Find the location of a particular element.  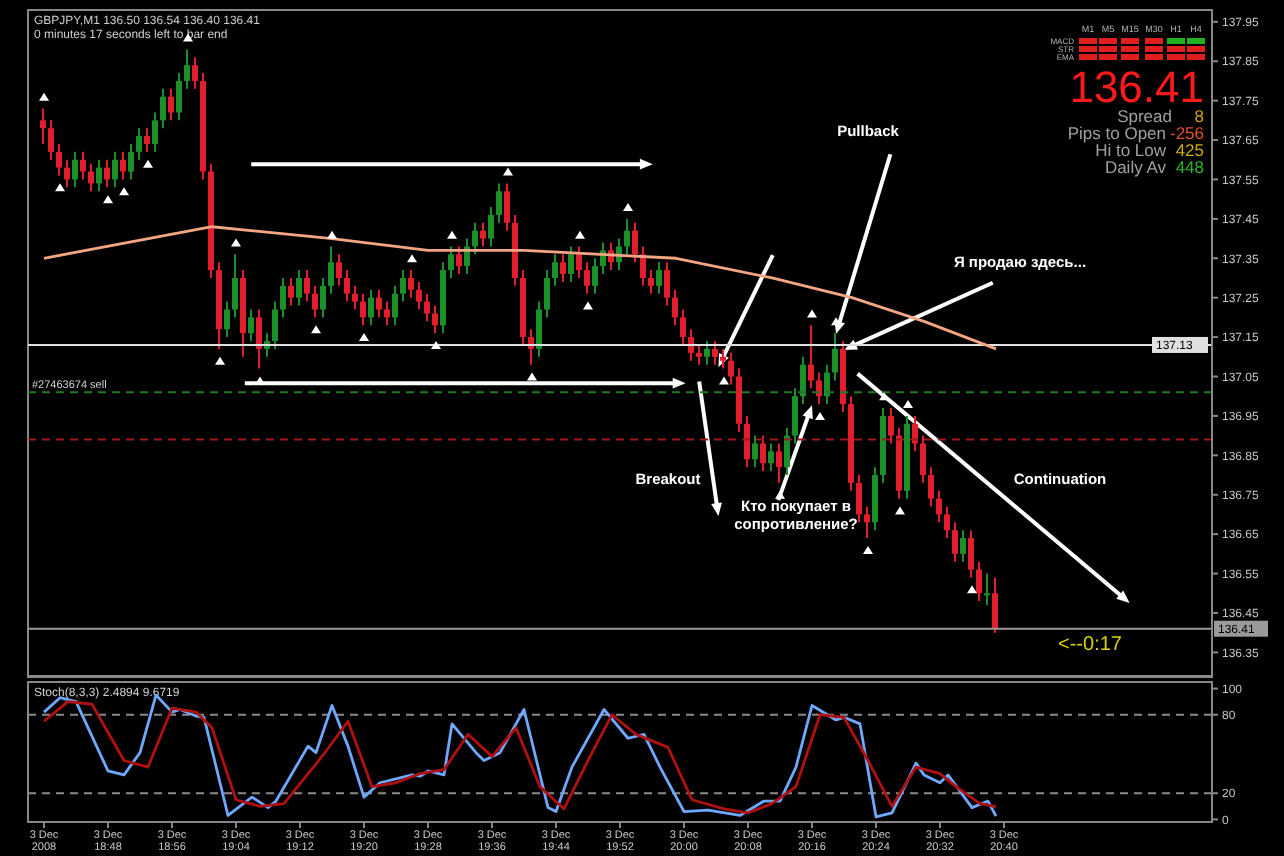

annotation: 136.41 is located at coordinates (1136, 87).